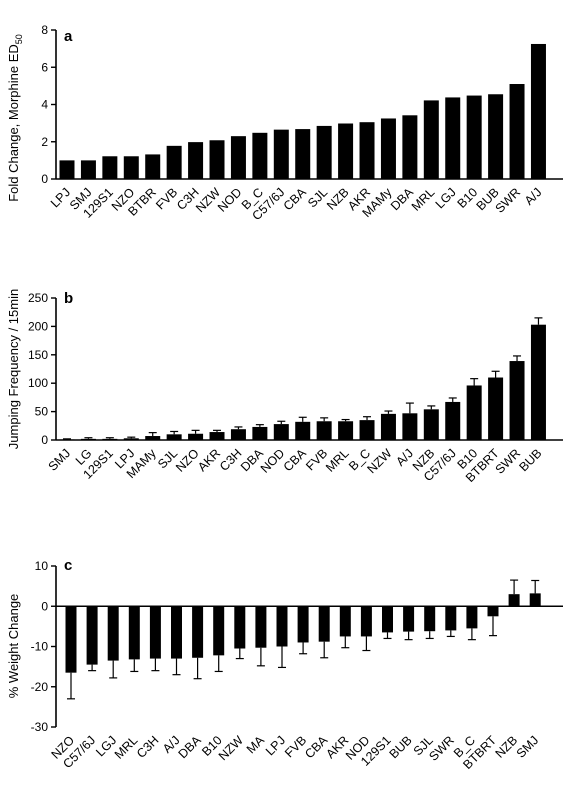 The width and height of the screenshot is (567, 796). What do you see at coordinates (13, 646) in the screenshot?
I see `panel-c-y-axis-title: % Weight Change` at bounding box center [13, 646].